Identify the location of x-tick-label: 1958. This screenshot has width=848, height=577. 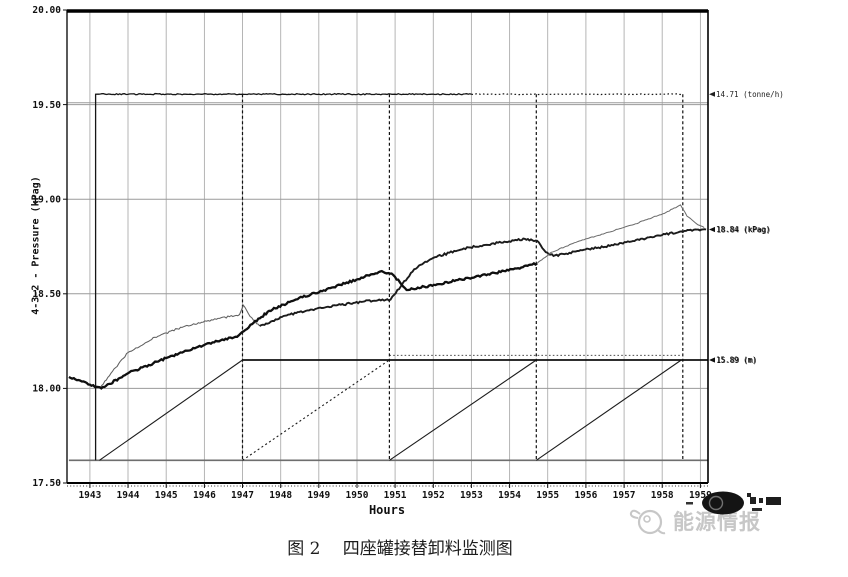
(662, 495).